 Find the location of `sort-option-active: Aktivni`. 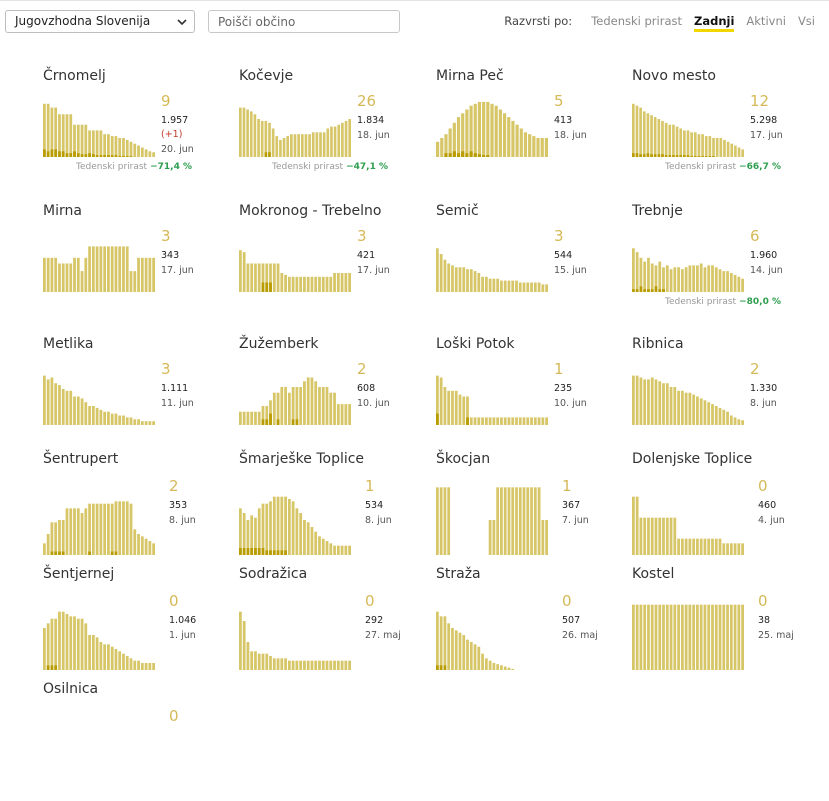

sort-option-active: Aktivni is located at coordinates (766, 21).